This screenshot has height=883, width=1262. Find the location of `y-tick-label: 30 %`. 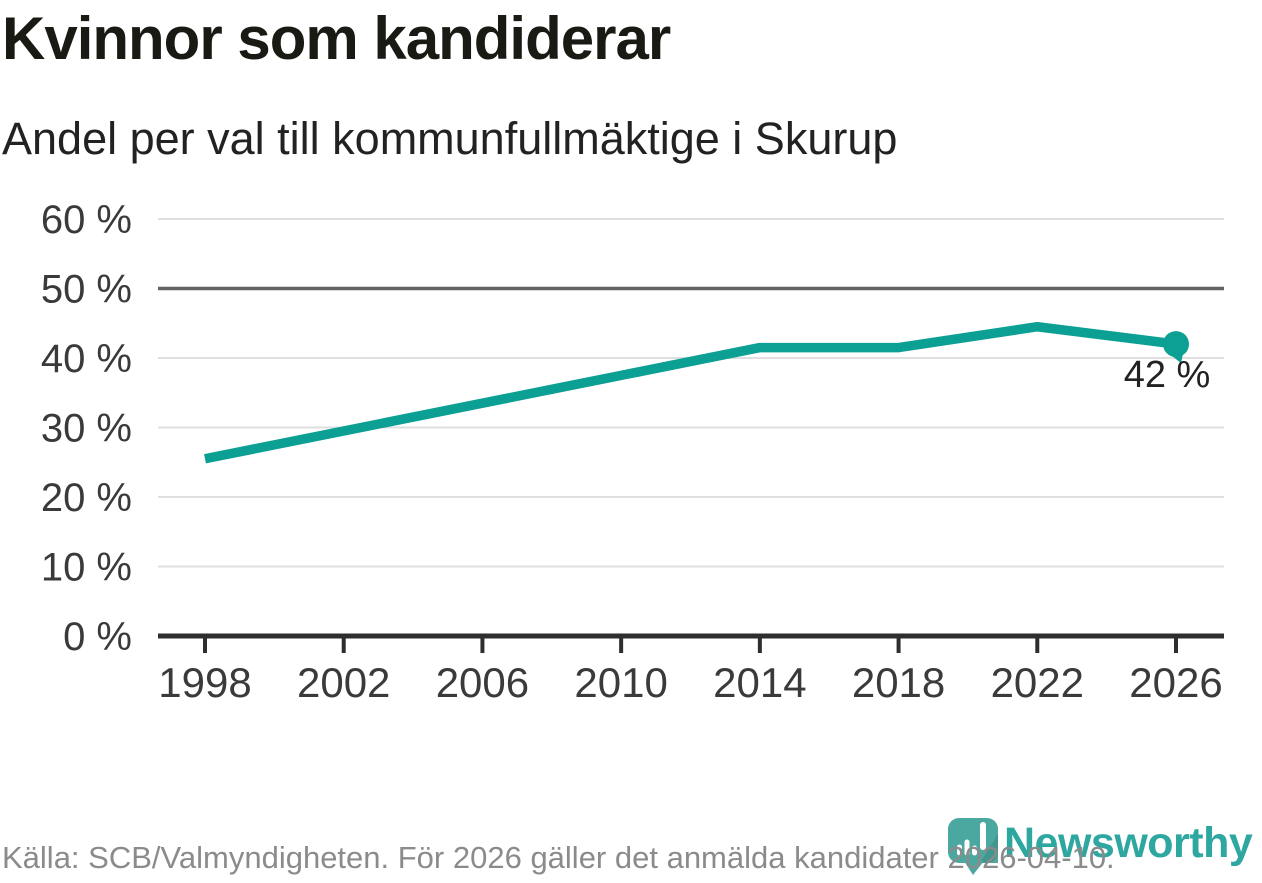

y-tick-label: 30 % is located at coordinates (86, 429).